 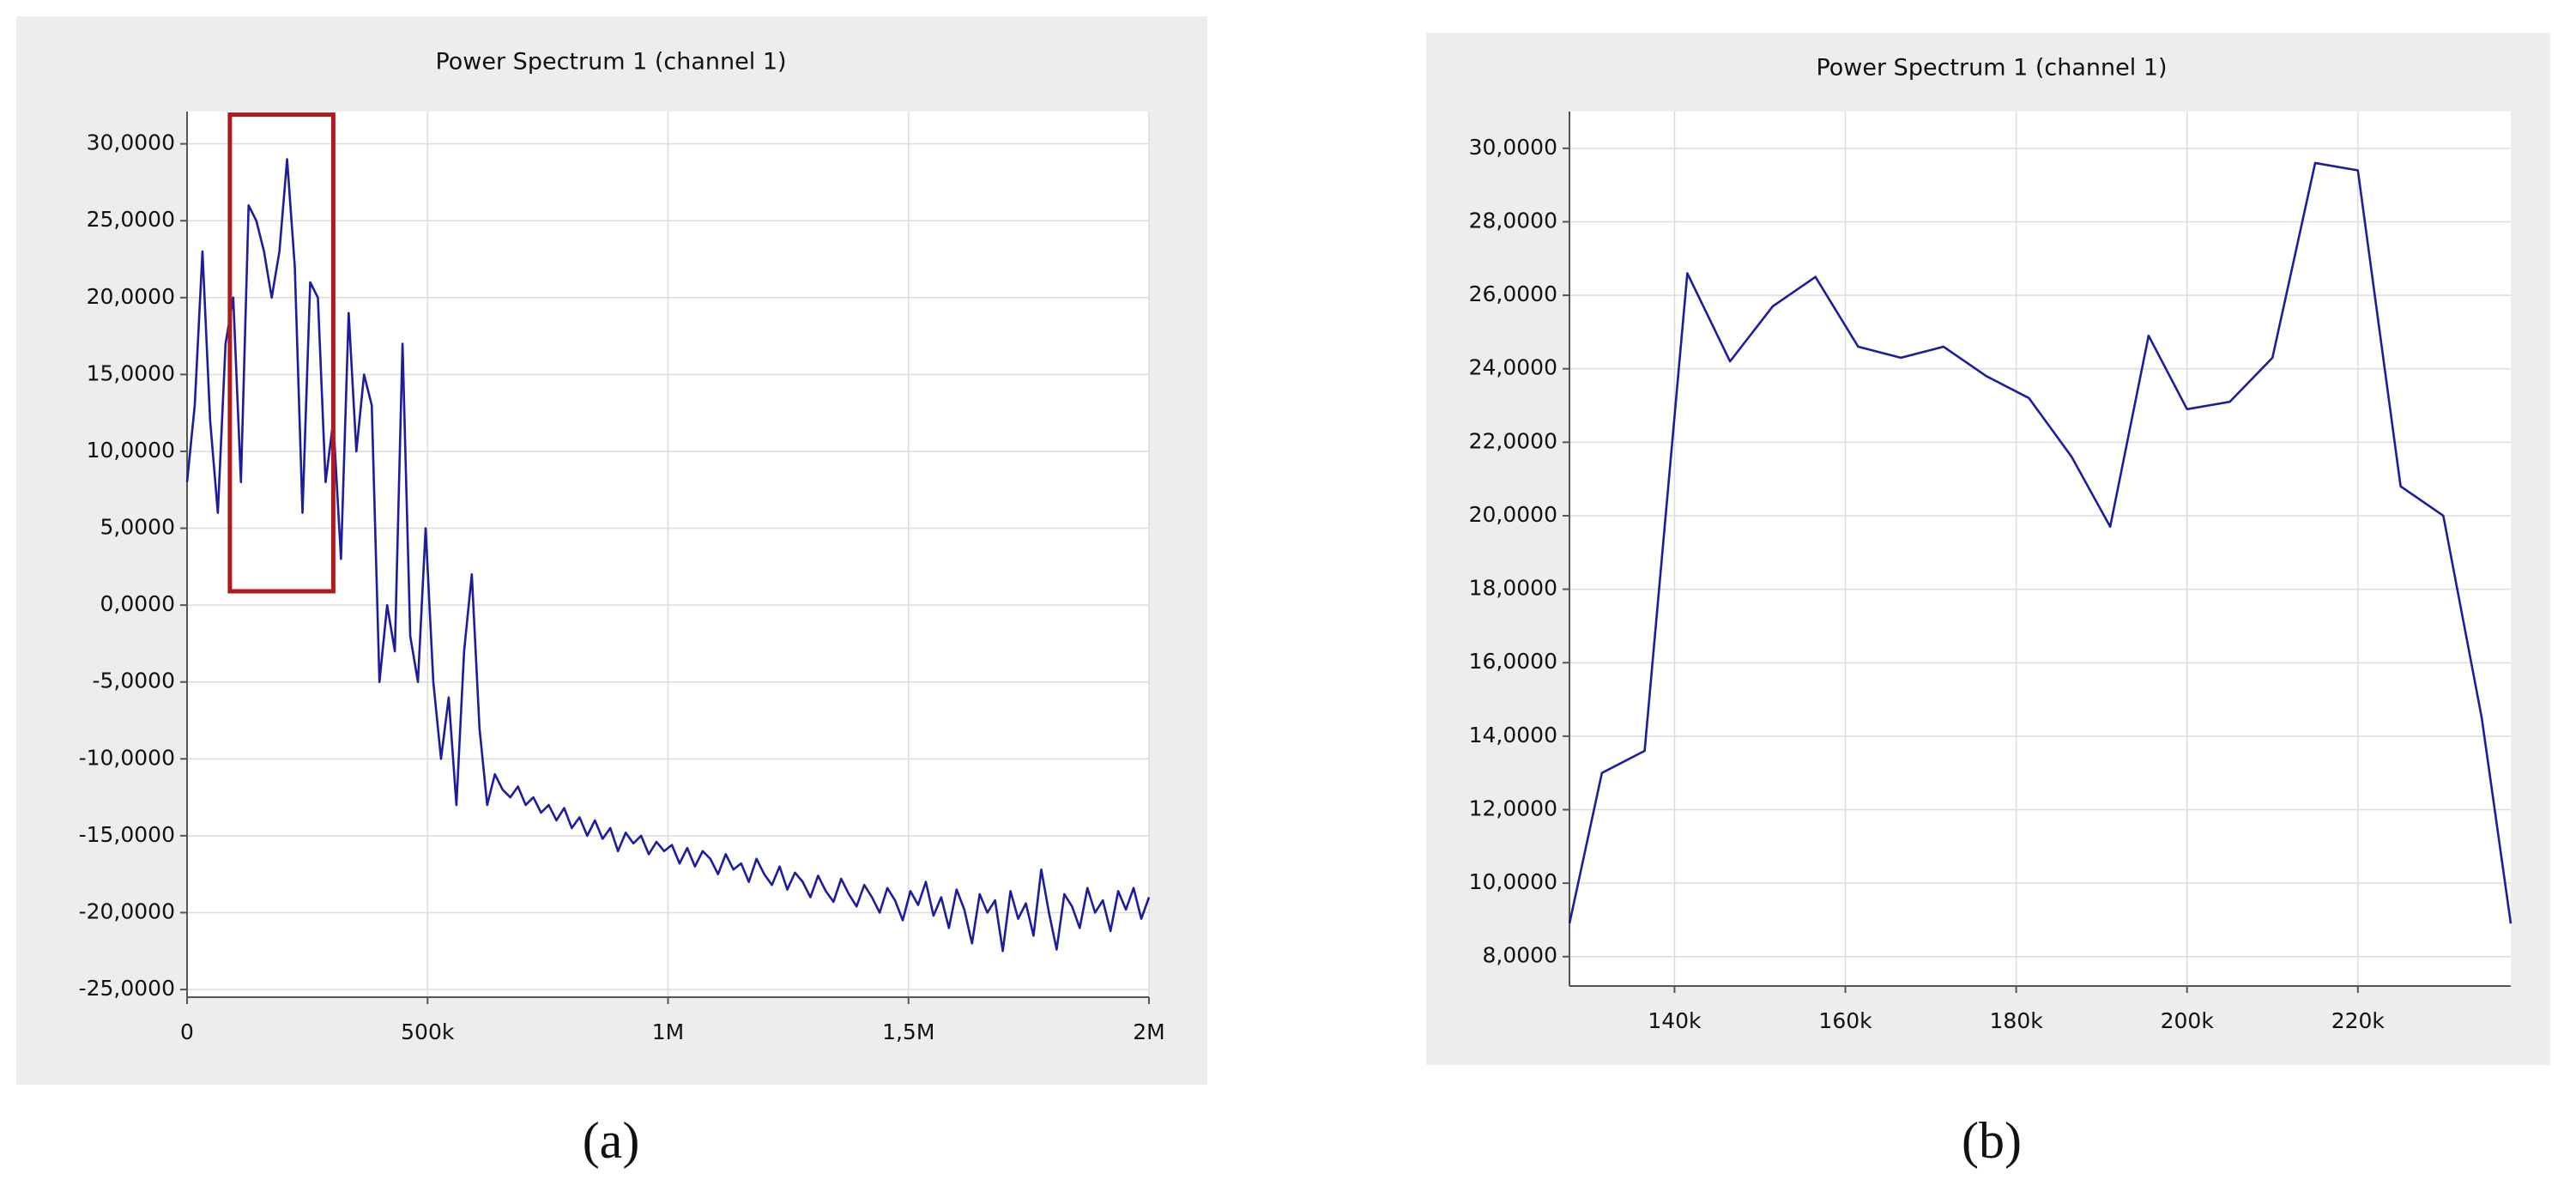 What do you see at coordinates (1513, 220) in the screenshot?
I see `y-tick-label: 28,0000` at bounding box center [1513, 220].